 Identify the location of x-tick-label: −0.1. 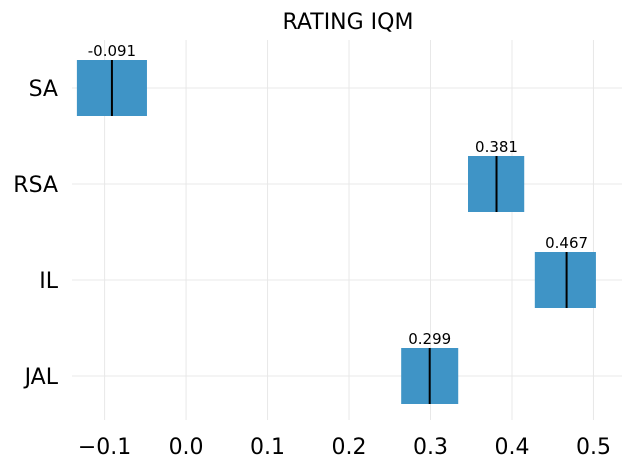
(104, 447).